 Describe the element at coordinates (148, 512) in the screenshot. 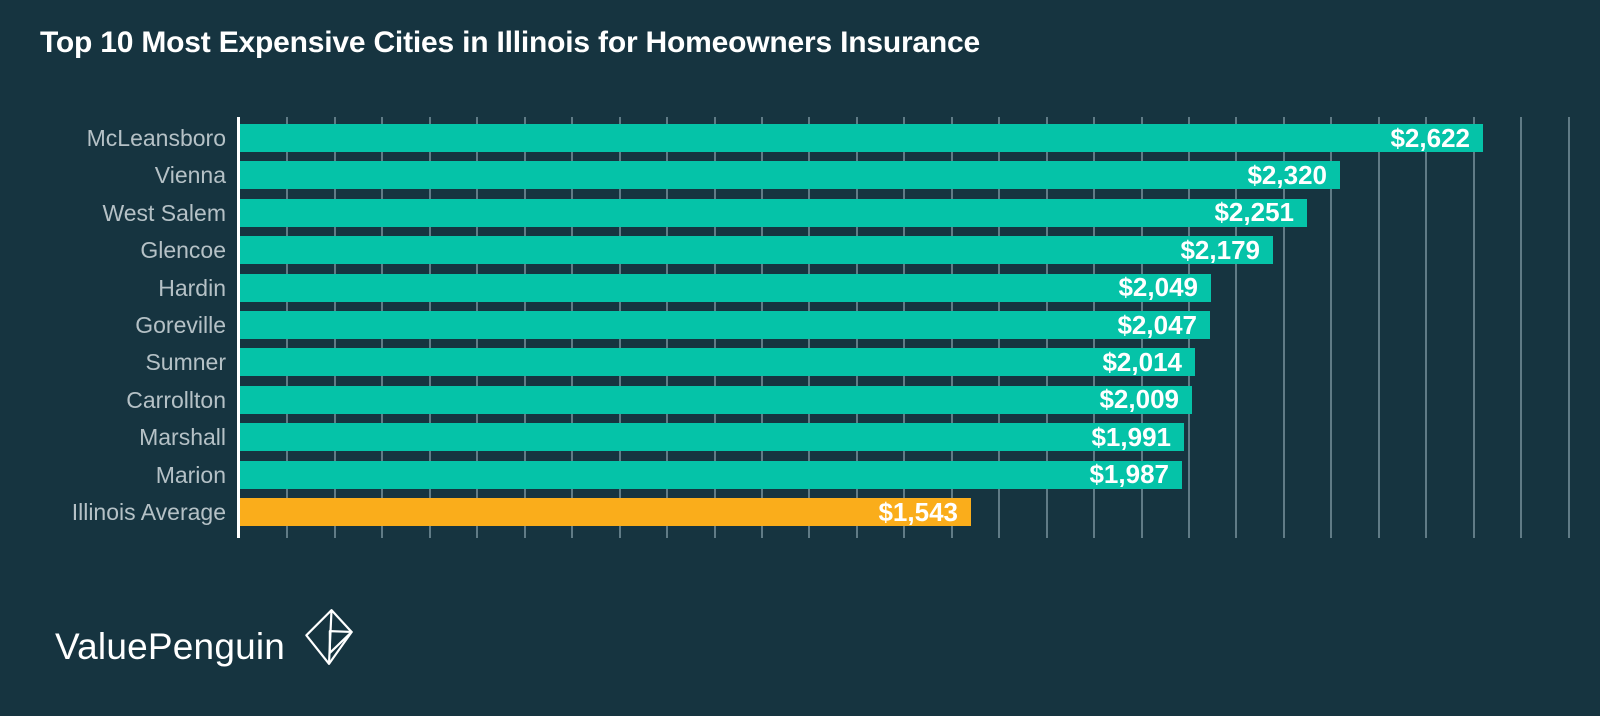

I see `category-label-illinois-average: Illinois Average` at that location.